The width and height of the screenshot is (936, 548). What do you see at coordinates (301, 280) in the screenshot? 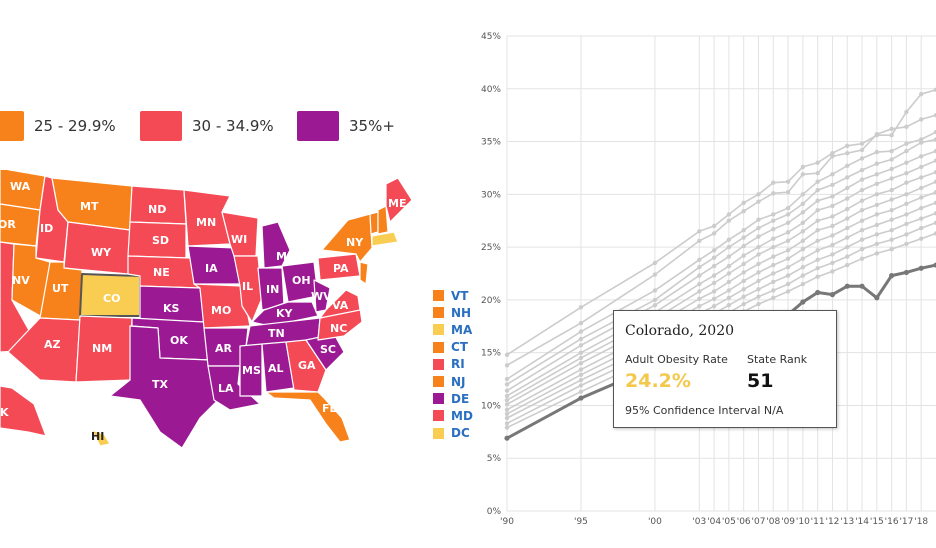
I see `state-label-oh: OH` at bounding box center [301, 280].